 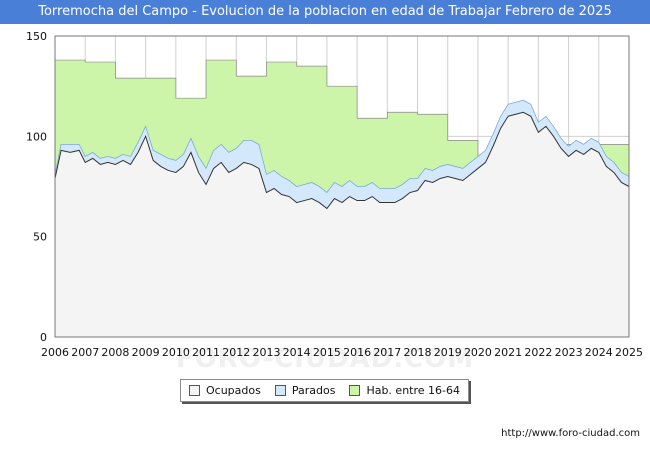 What do you see at coordinates (146, 352) in the screenshot?
I see `x-tick-label-2009: 2009` at bounding box center [146, 352].